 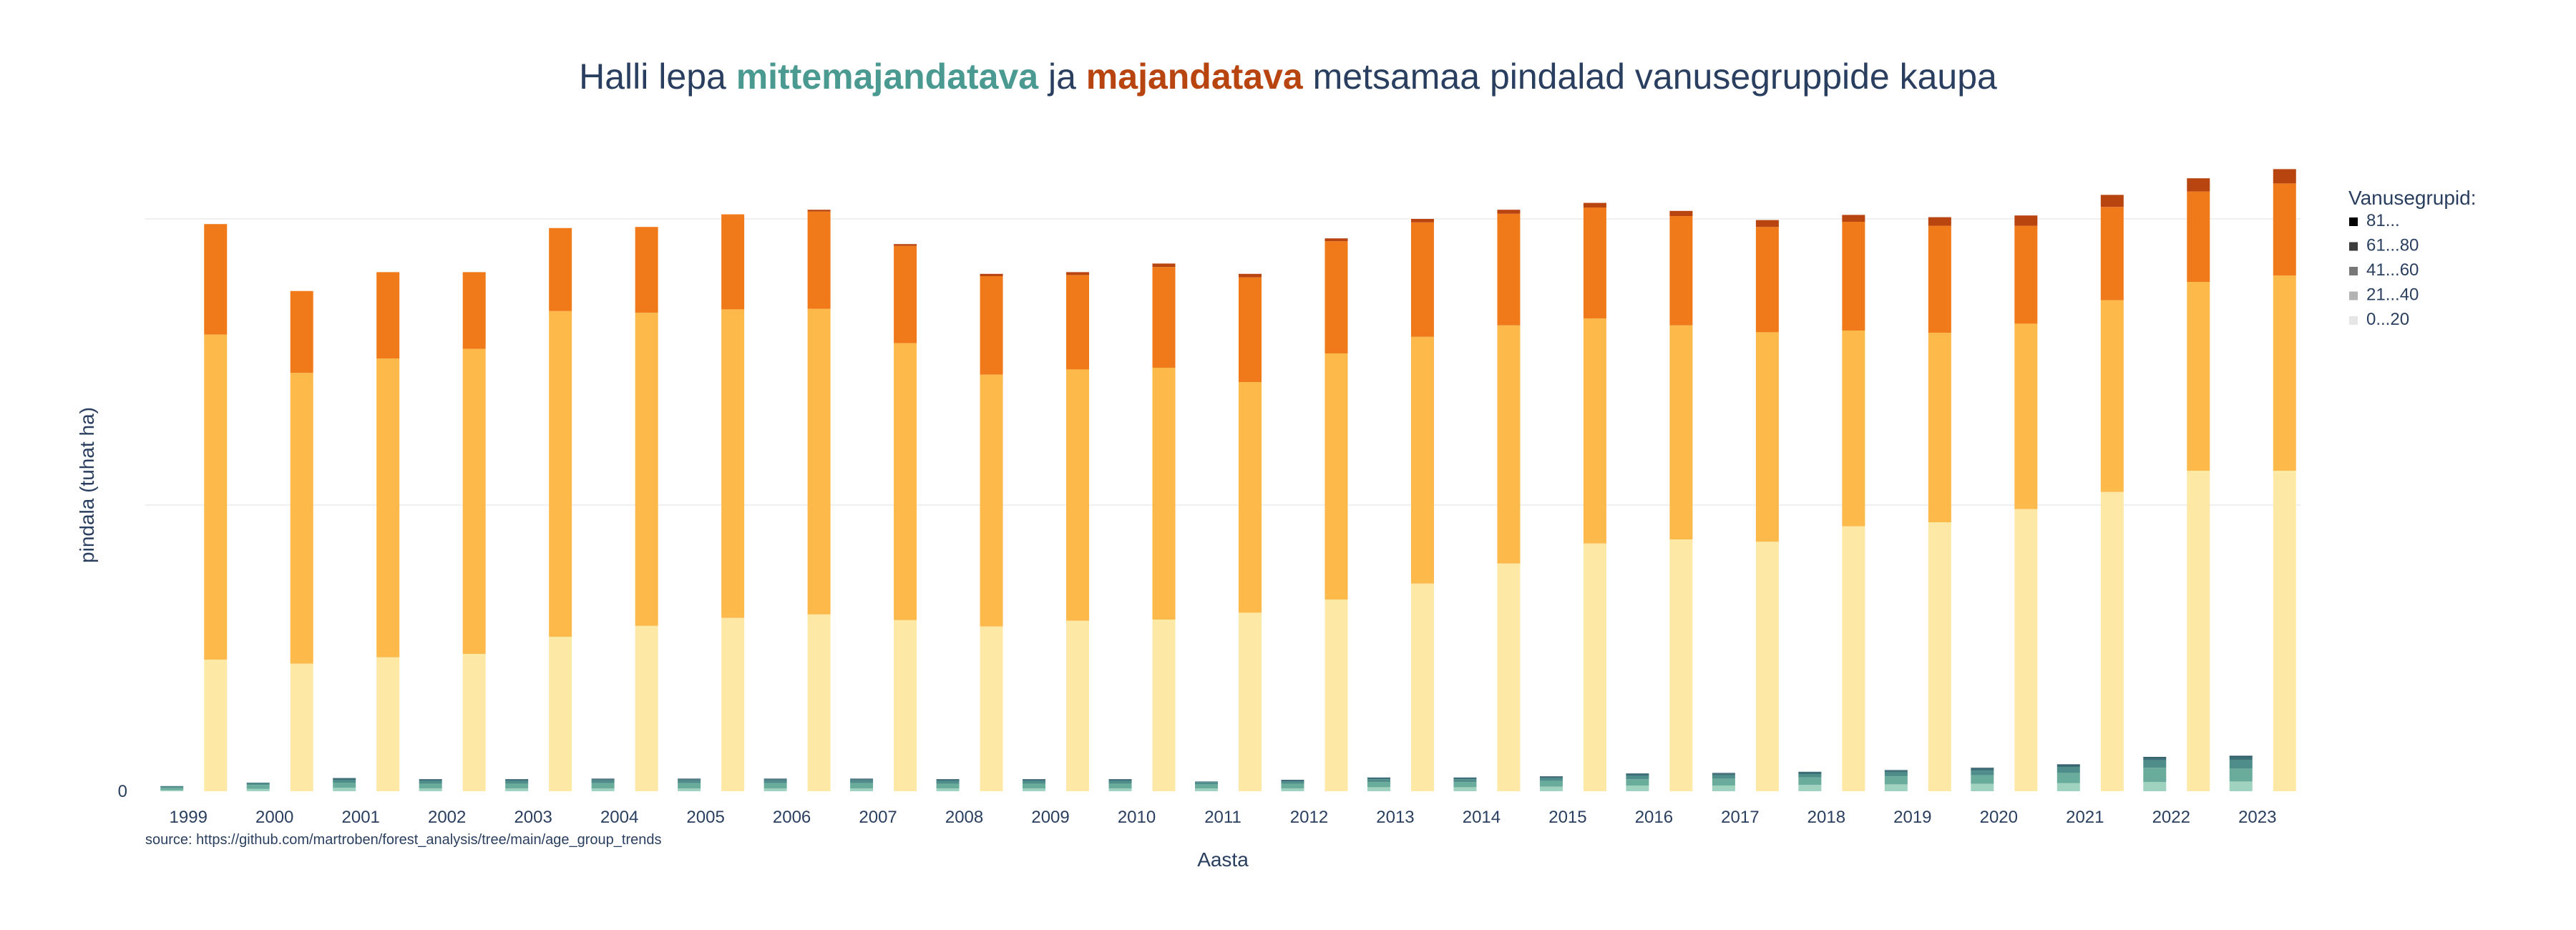 What do you see at coordinates (2392, 245) in the screenshot?
I see `legend-item-label: 61...80` at bounding box center [2392, 245].